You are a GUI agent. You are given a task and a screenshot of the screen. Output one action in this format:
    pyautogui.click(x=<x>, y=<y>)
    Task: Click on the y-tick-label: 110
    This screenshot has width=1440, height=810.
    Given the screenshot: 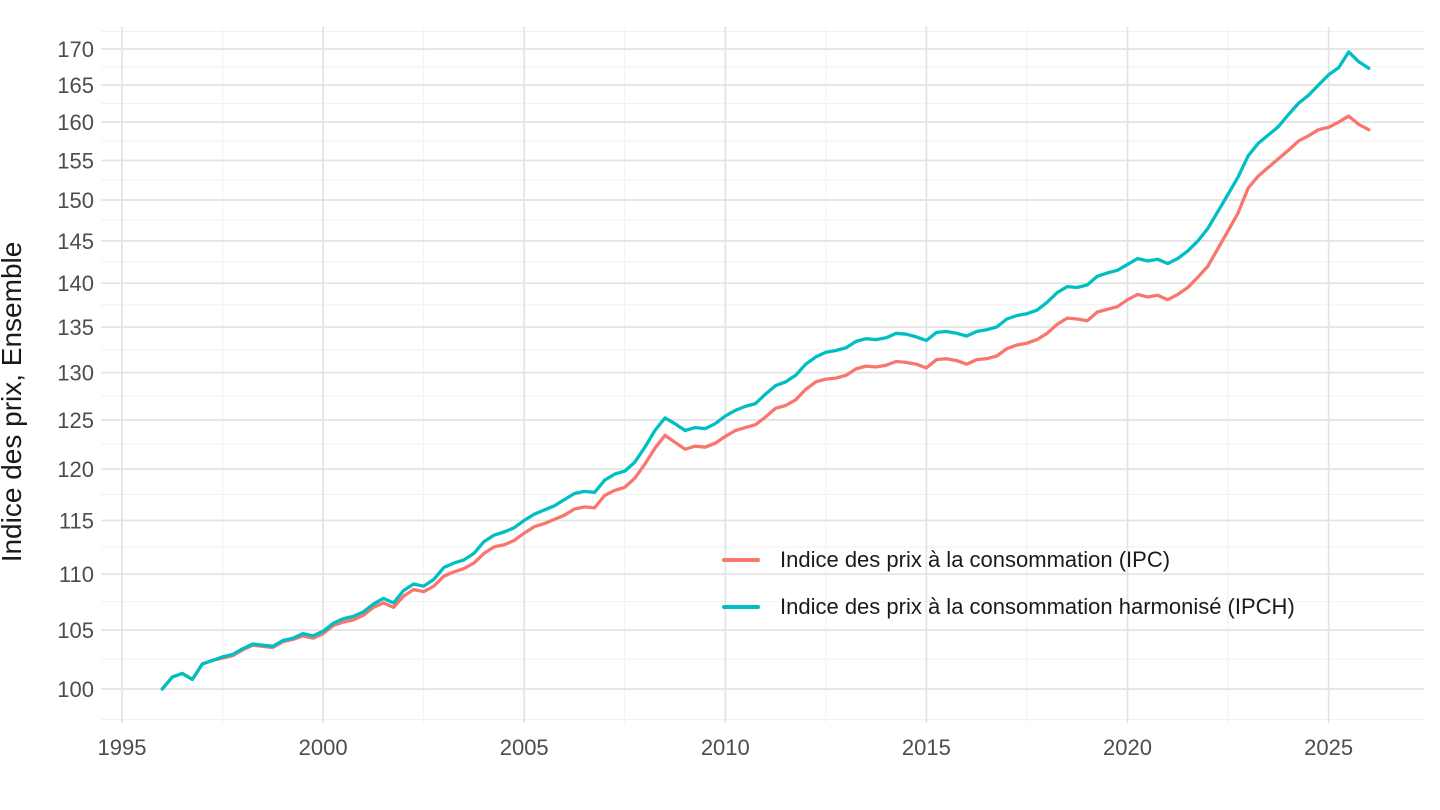 What is the action you would take?
    pyautogui.click(x=76, y=574)
    